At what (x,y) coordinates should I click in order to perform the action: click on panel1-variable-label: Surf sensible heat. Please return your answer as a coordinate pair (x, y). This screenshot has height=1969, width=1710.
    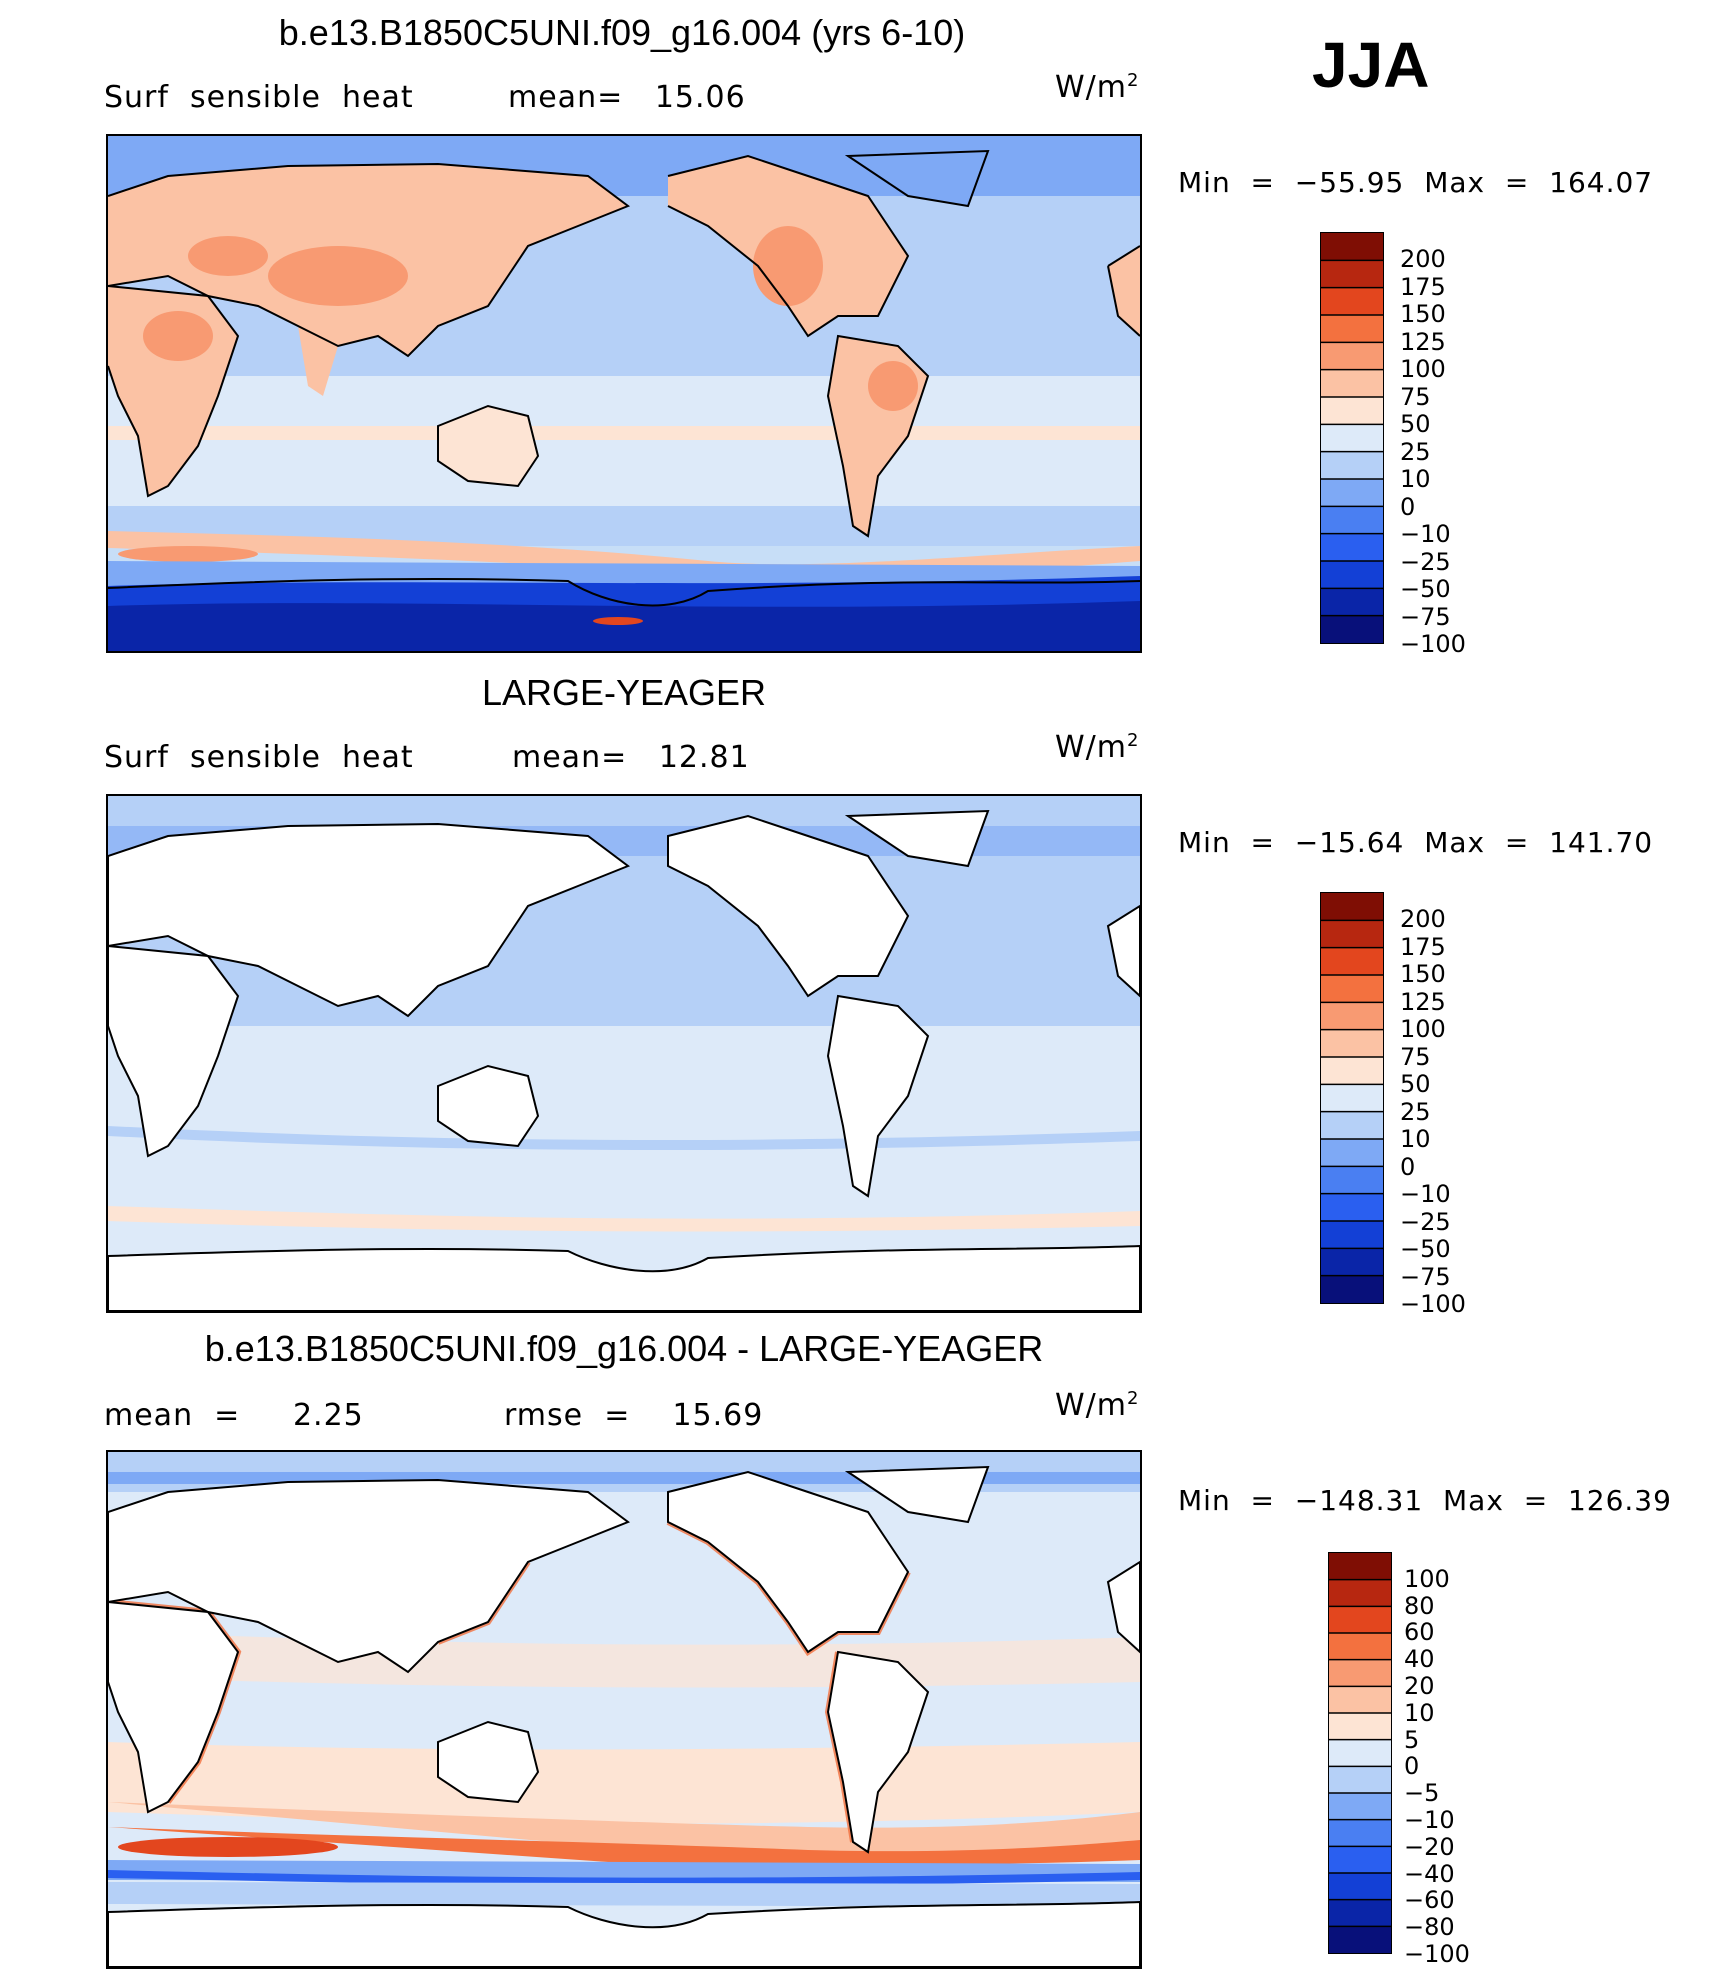
    Looking at the image, I should click on (259, 97).